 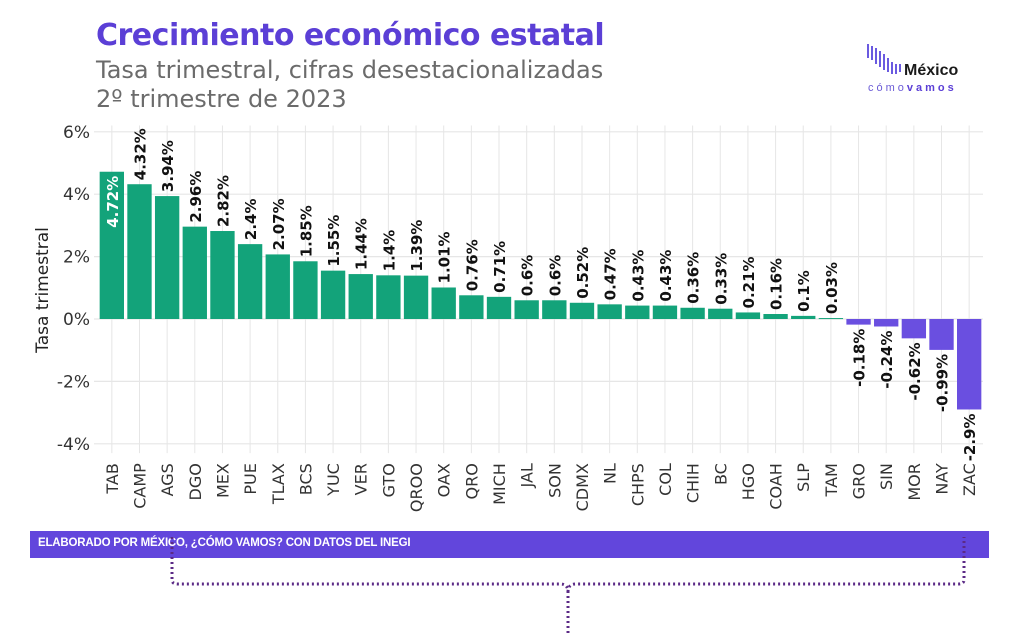 I want to click on logo-tagline-bold: vamos, so click(x=931, y=88).